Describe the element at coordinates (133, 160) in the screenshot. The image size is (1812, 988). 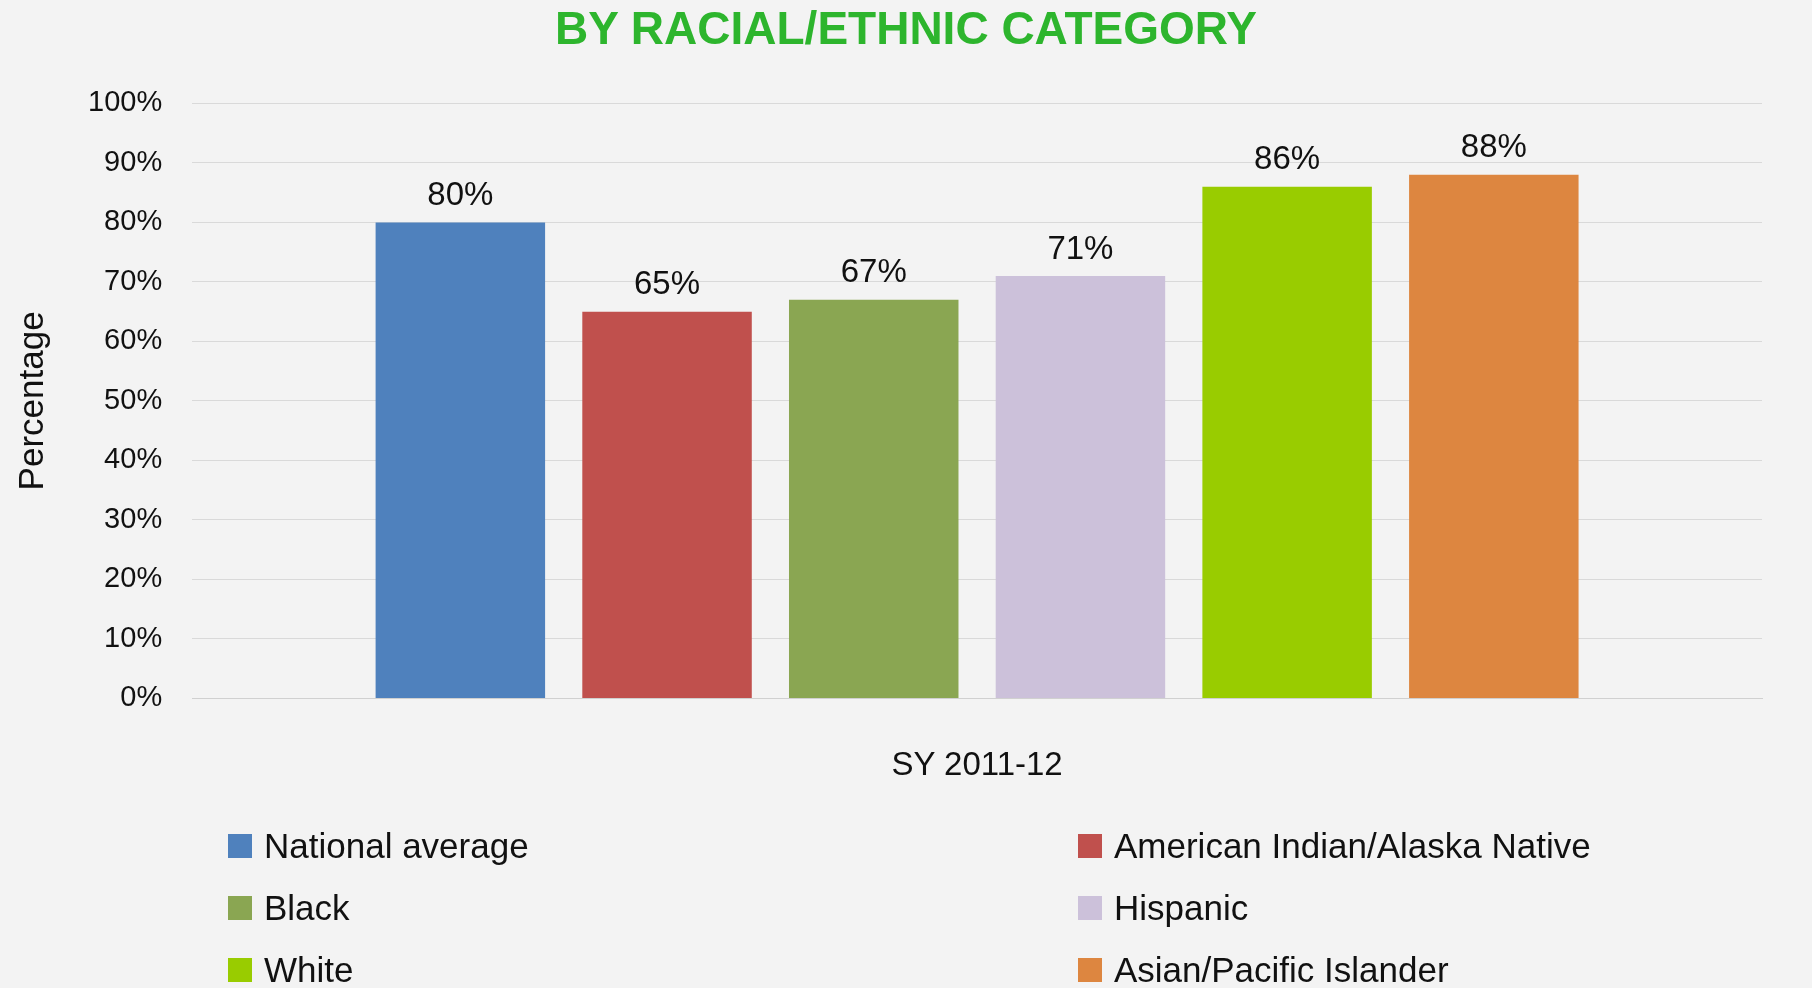
I see `y-tick-label: 90%` at that location.